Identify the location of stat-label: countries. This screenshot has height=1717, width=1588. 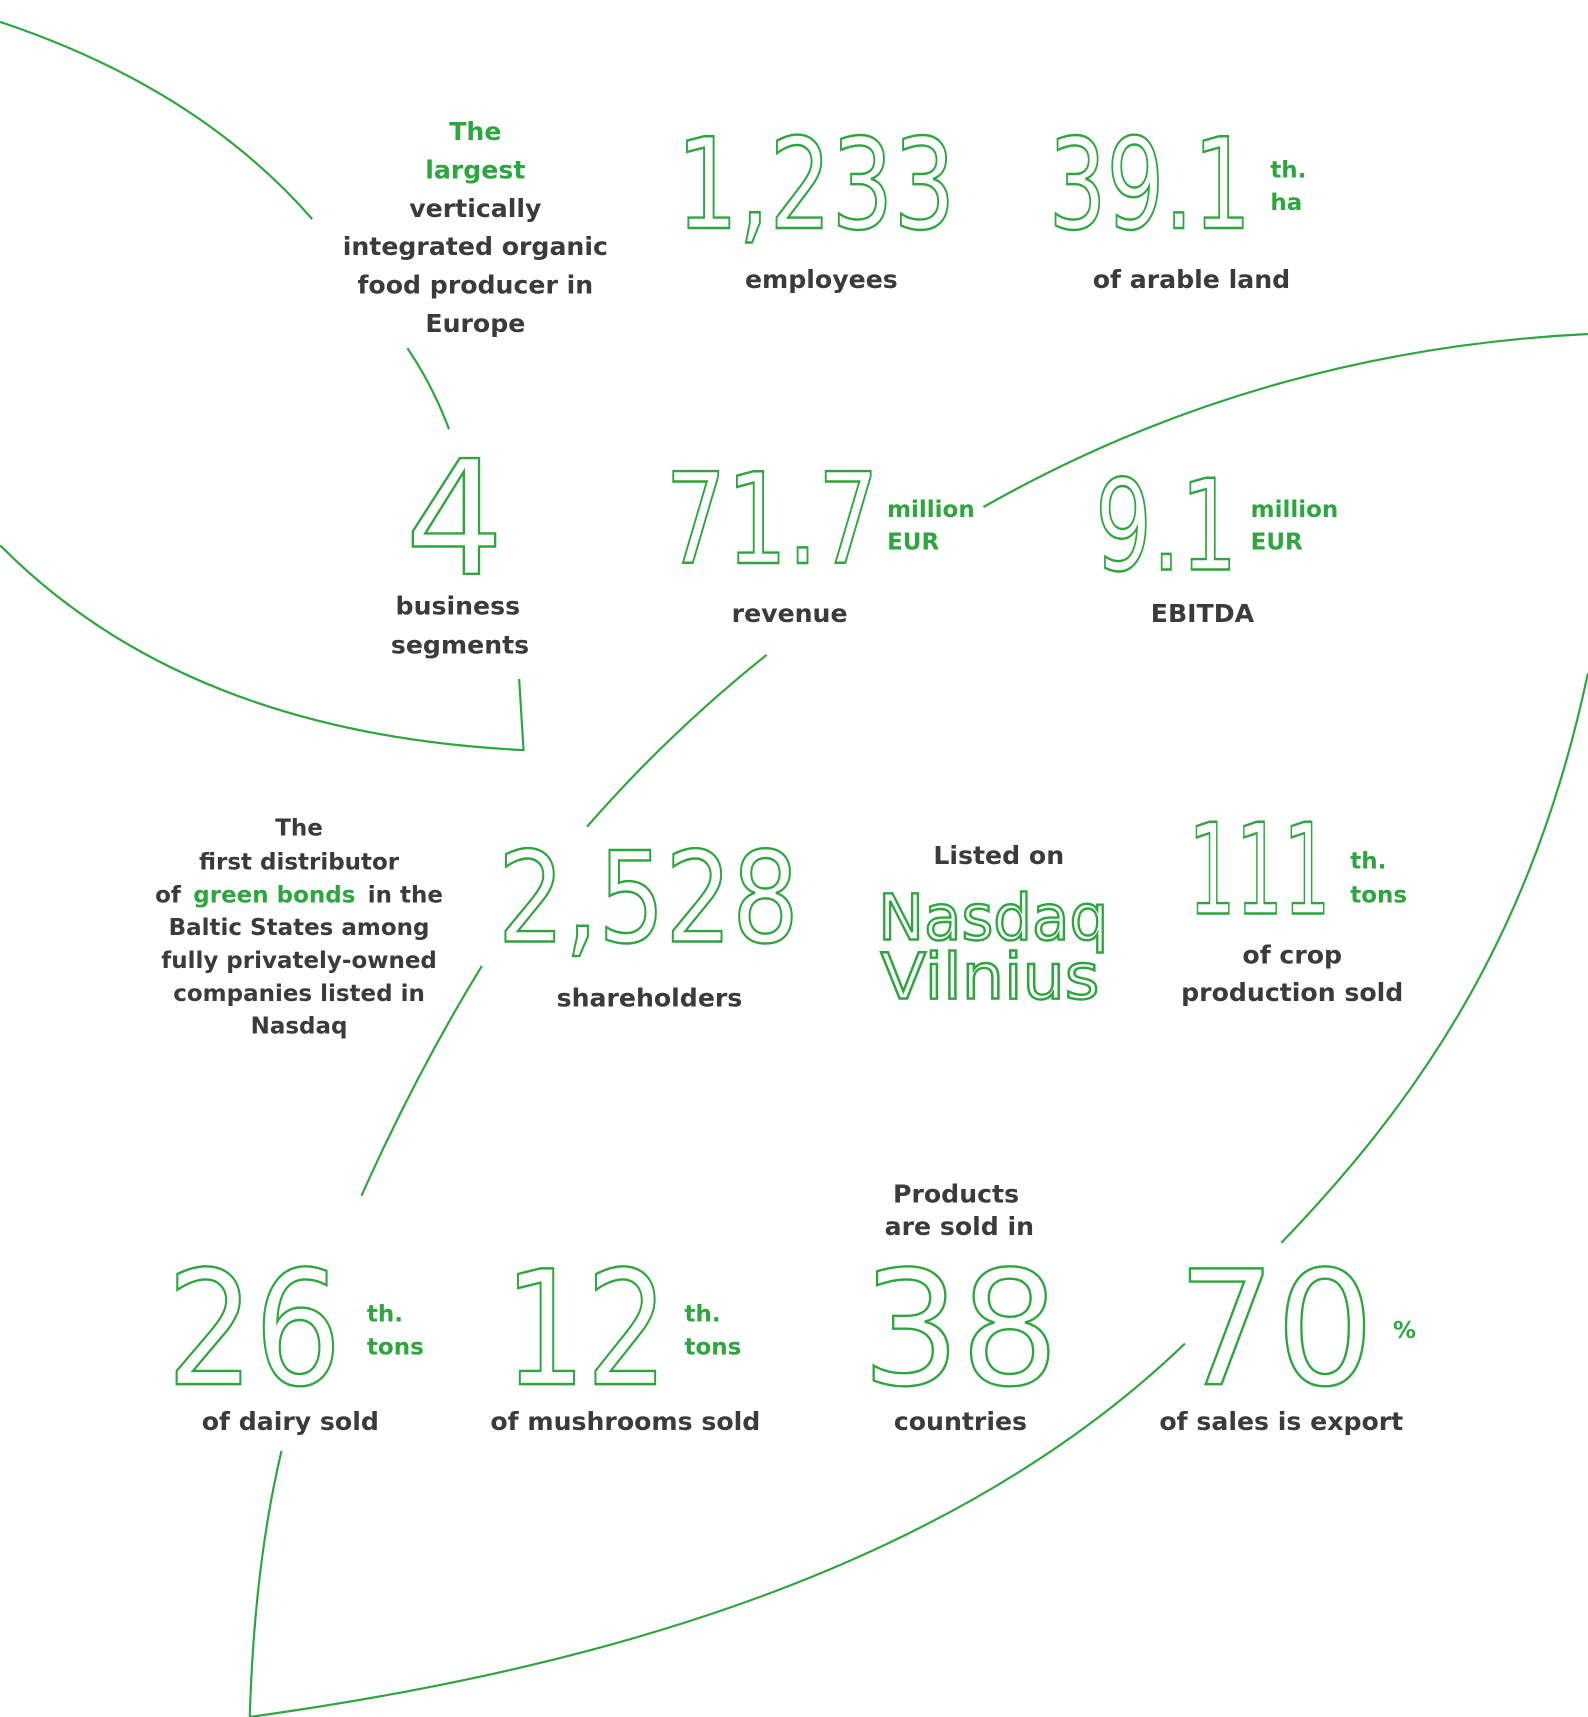
(960, 1421).